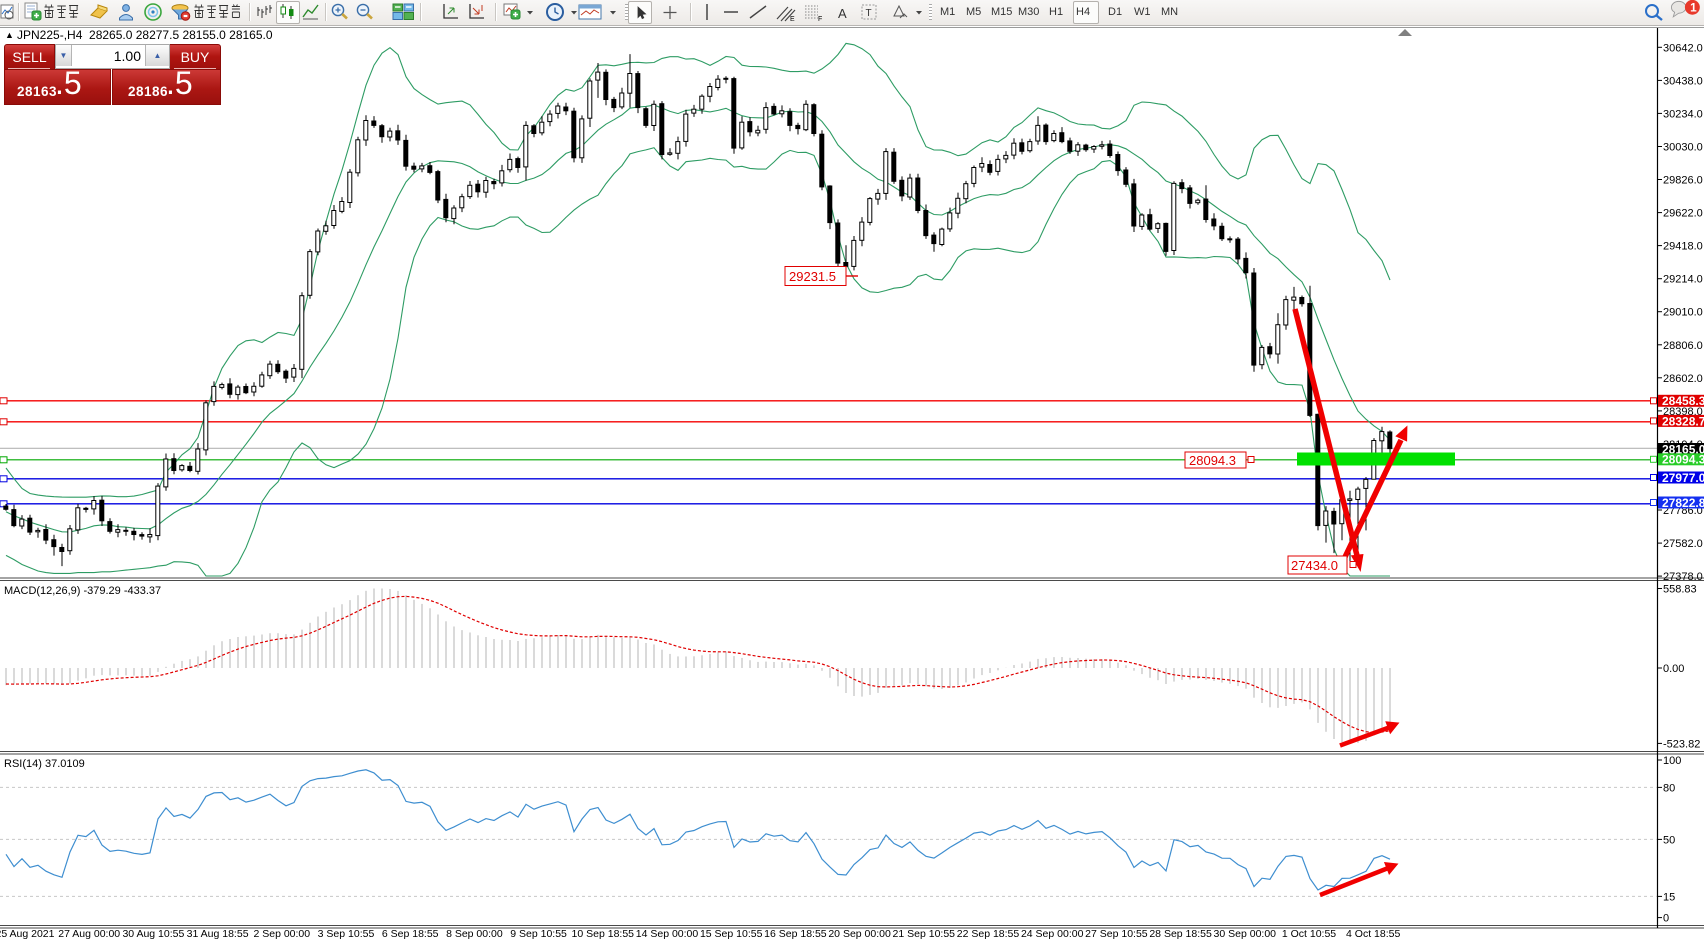  Describe the element at coordinates (1683, 379) in the screenshot. I see `svg-text: 28602.0` at that location.